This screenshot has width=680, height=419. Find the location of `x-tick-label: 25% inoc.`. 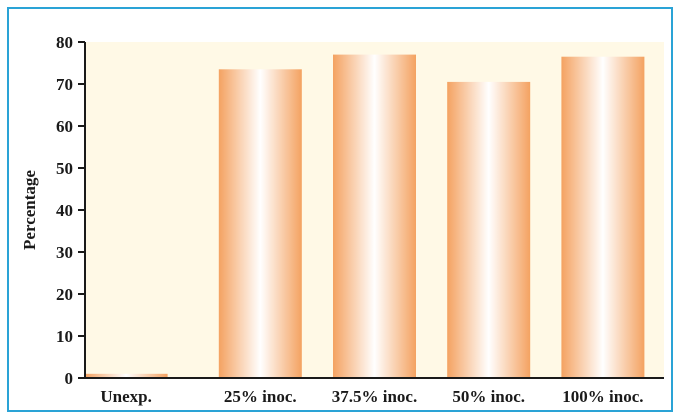

x-tick-label: 25% inoc. is located at coordinates (260, 396).